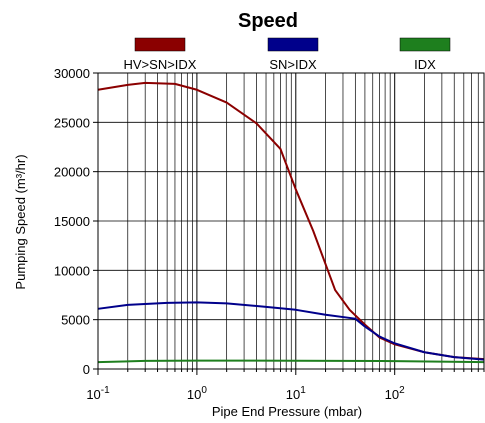 The image size is (485, 423). Describe the element at coordinates (291, 331) in the screenshot. I see `series-line-sn-idx` at that location.